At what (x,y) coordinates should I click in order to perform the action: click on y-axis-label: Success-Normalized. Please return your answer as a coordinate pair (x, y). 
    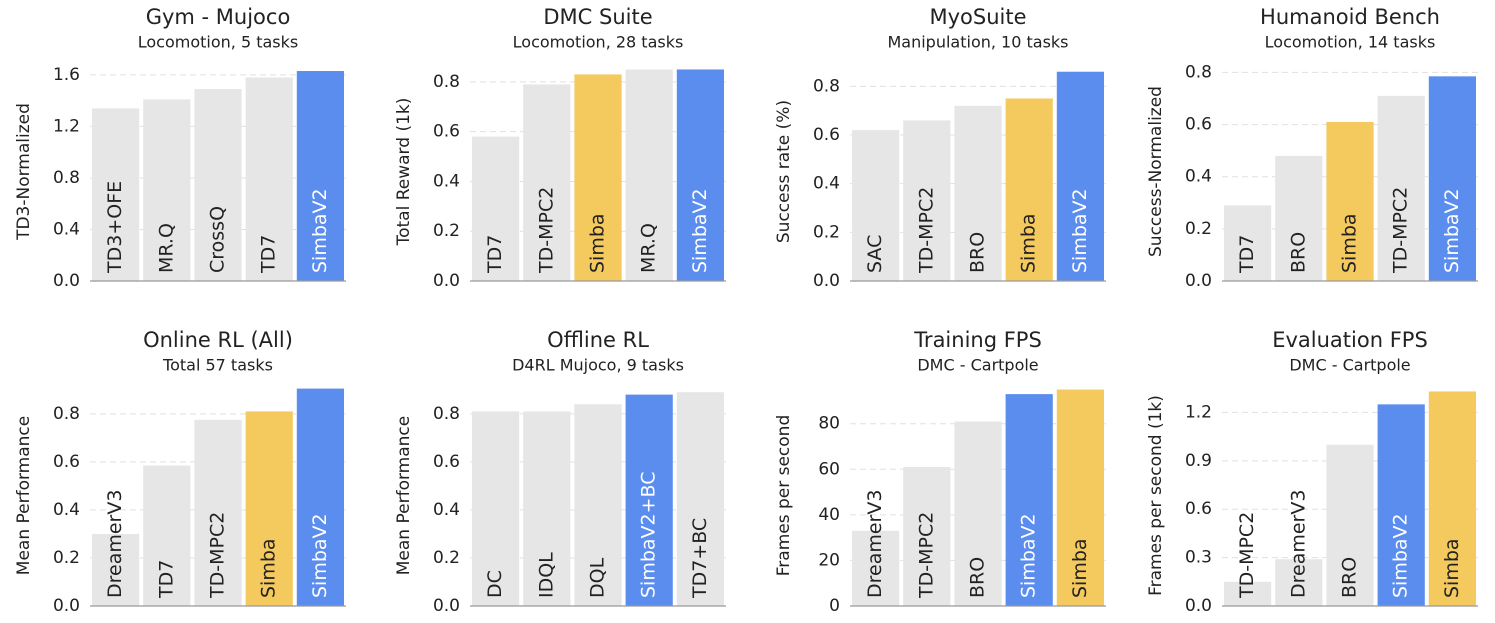
    Looking at the image, I should click on (1156, 171).